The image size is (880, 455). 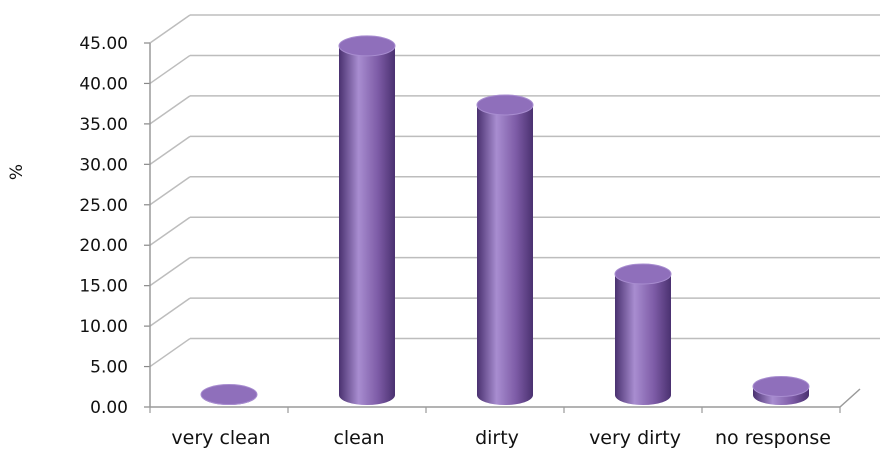 I want to click on x-tick-label: very clean, so click(x=220, y=438).